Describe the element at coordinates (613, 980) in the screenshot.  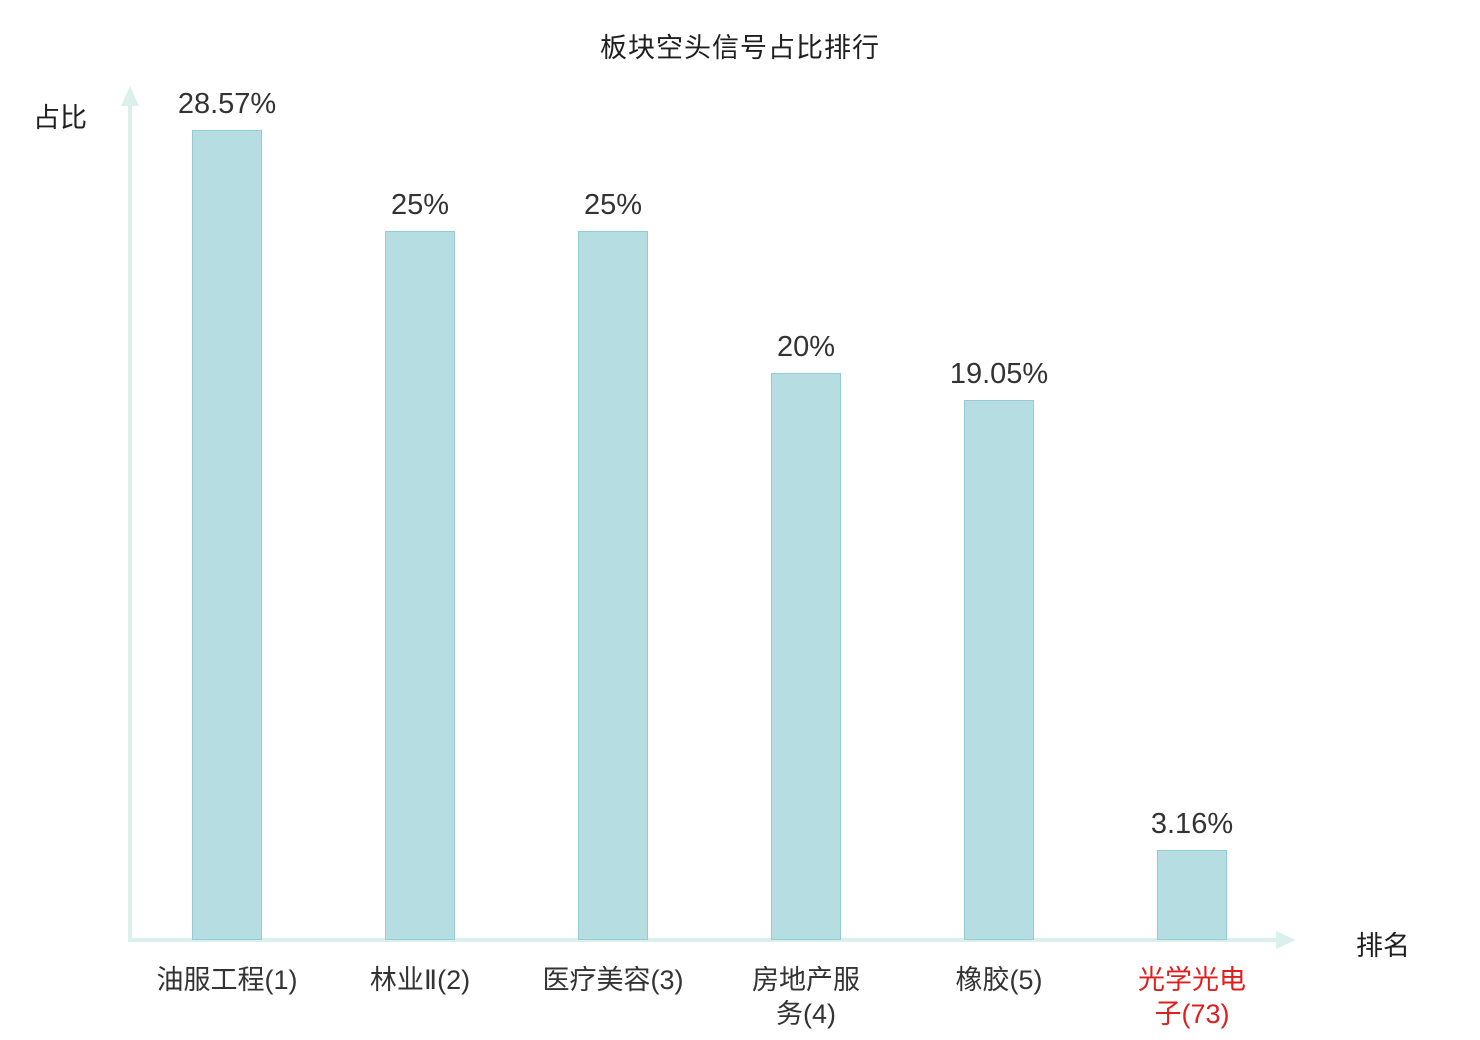
I see `category-label: 医疗美容(3)` at that location.